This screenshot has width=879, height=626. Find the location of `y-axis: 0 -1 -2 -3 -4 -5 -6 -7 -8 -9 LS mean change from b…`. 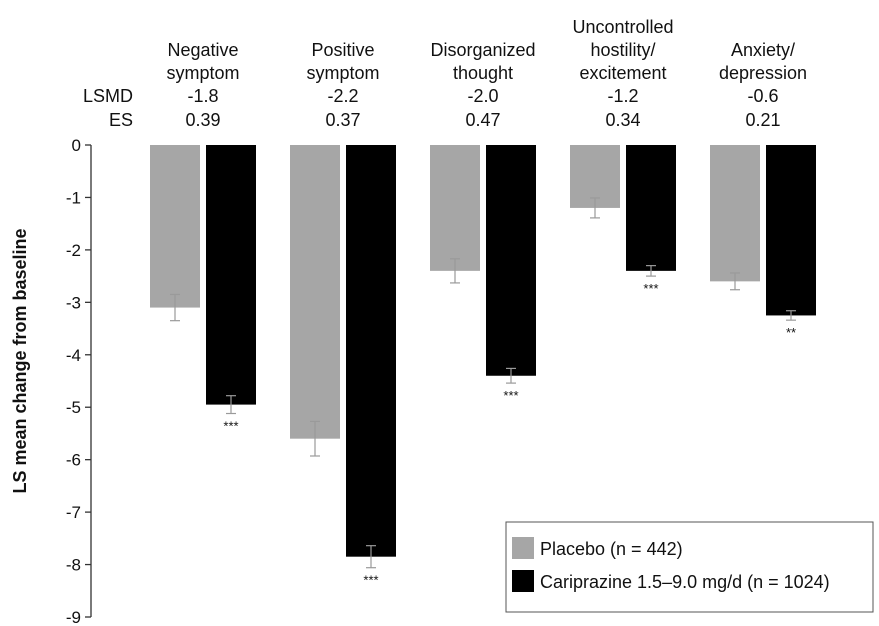

y-axis: 0 -1 -2 -3 -4 -5 -6 -7 -8 -9 LS mean change from b… is located at coordinates (51, 381).